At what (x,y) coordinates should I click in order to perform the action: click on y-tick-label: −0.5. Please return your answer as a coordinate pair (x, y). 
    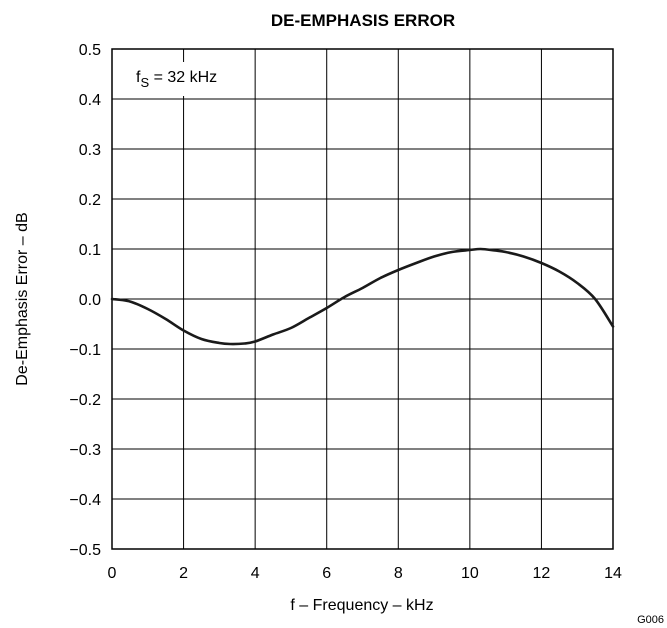
    Looking at the image, I should click on (85, 550).